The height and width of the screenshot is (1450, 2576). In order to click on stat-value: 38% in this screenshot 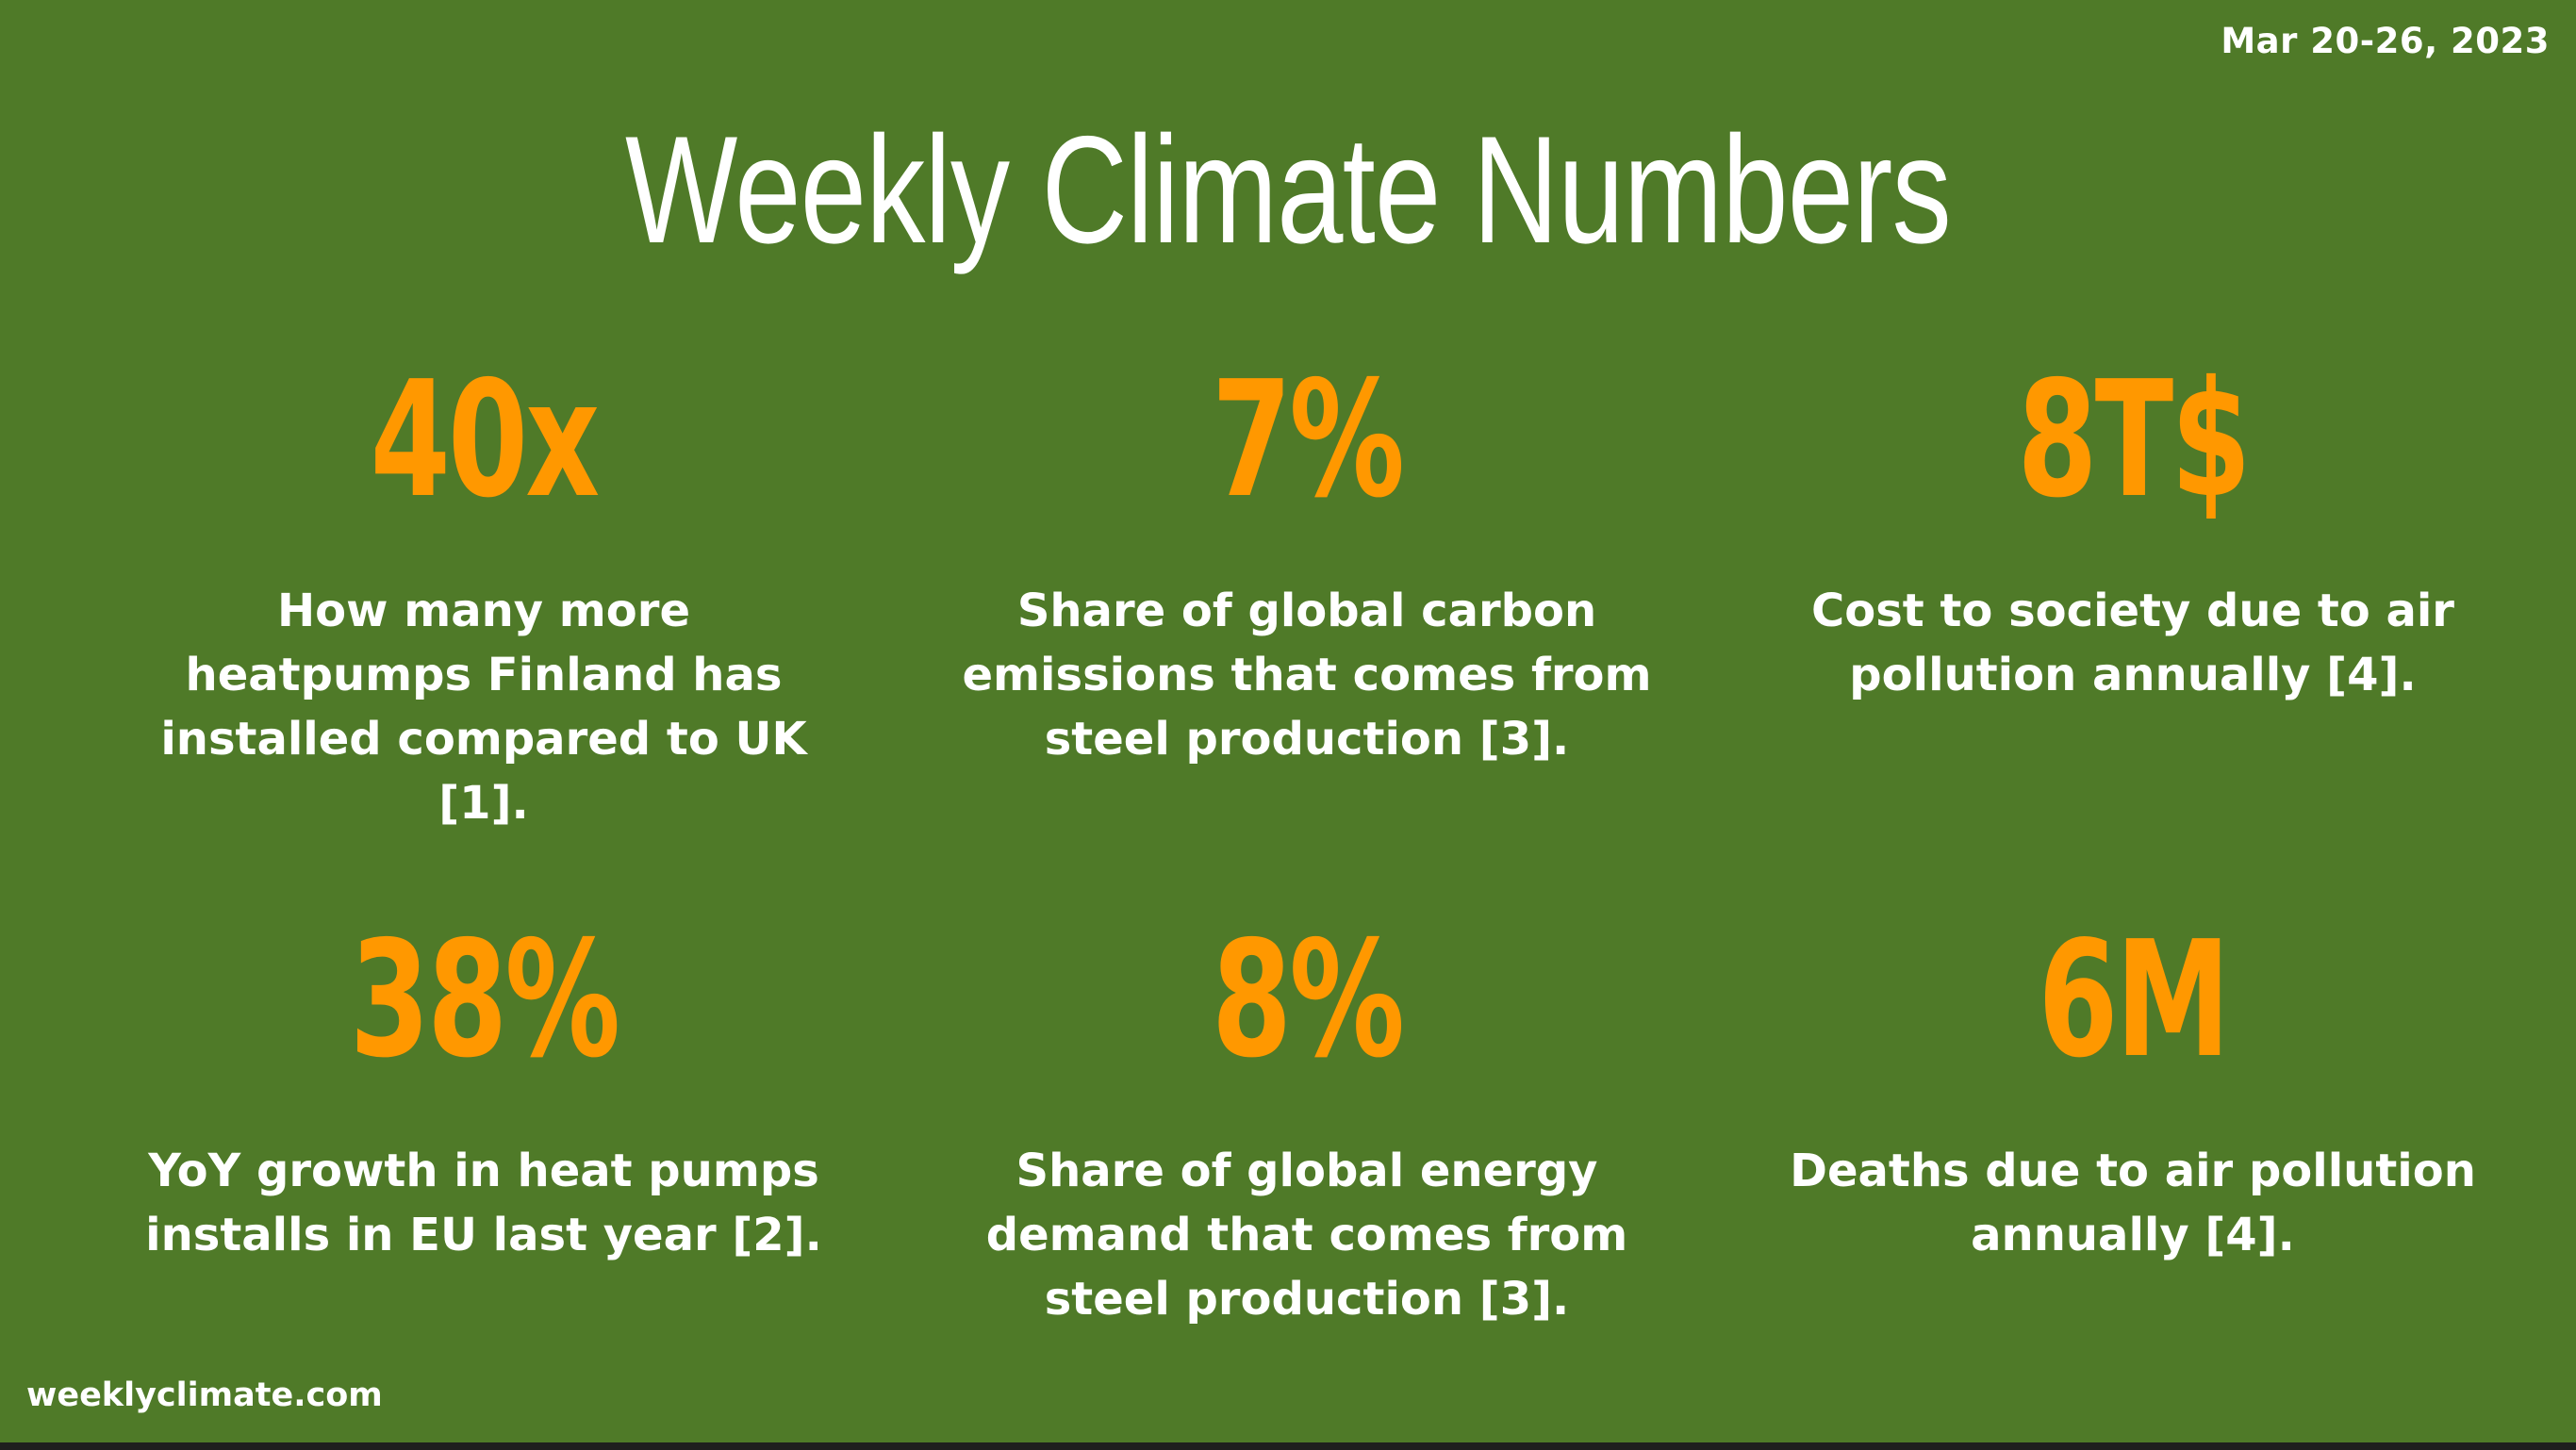, I will do `click(484, 1000)`.